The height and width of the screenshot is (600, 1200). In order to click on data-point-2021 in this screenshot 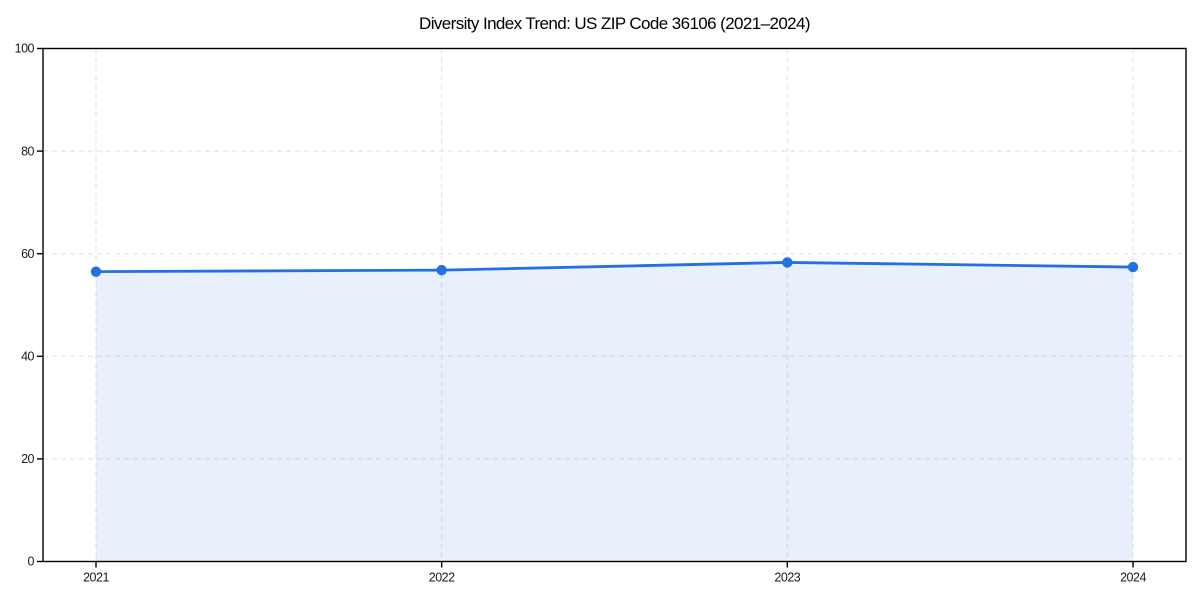, I will do `click(96, 271)`.